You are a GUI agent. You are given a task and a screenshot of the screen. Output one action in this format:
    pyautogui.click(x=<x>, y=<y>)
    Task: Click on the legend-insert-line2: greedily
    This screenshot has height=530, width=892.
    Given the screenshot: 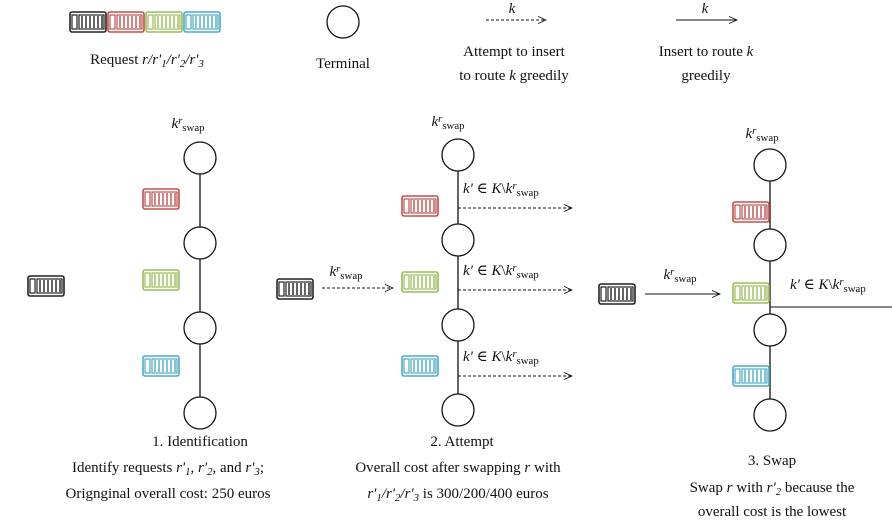 What is the action you would take?
    pyautogui.click(x=706, y=76)
    